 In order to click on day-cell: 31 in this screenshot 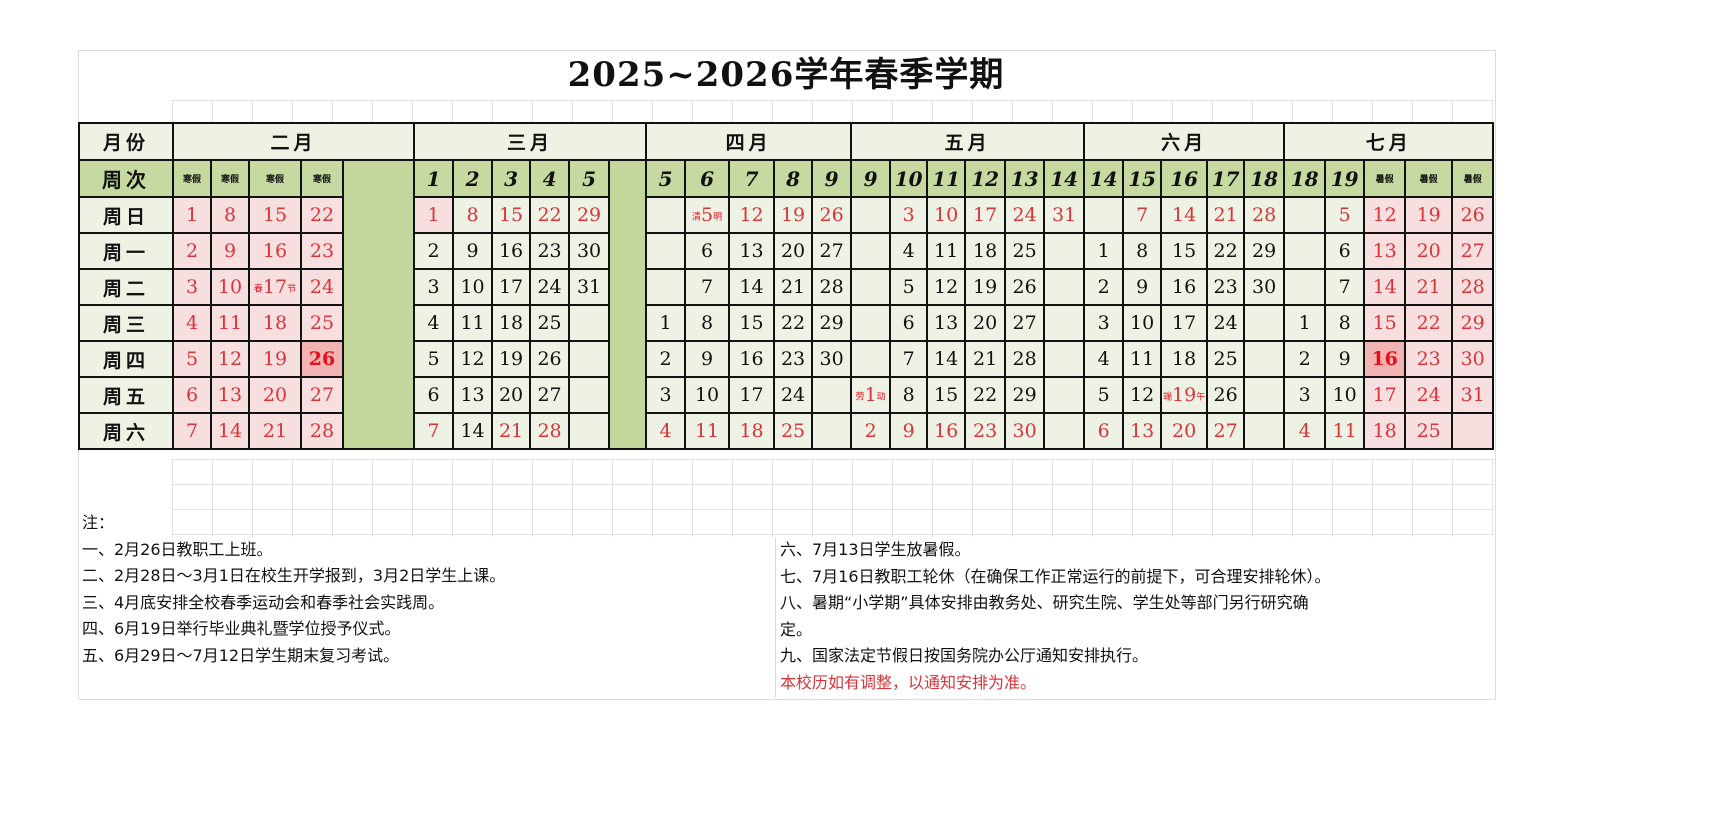, I will do `click(1473, 395)`.